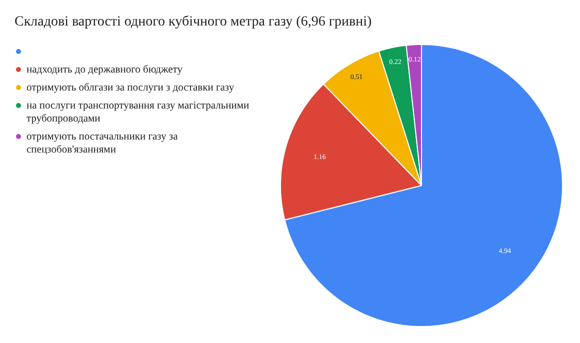 This screenshot has width=580, height=343. What do you see at coordinates (138, 112) in the screenshot?
I see `legend-label: на послуги транспортування газу магістральними трубопроводами` at bounding box center [138, 112].